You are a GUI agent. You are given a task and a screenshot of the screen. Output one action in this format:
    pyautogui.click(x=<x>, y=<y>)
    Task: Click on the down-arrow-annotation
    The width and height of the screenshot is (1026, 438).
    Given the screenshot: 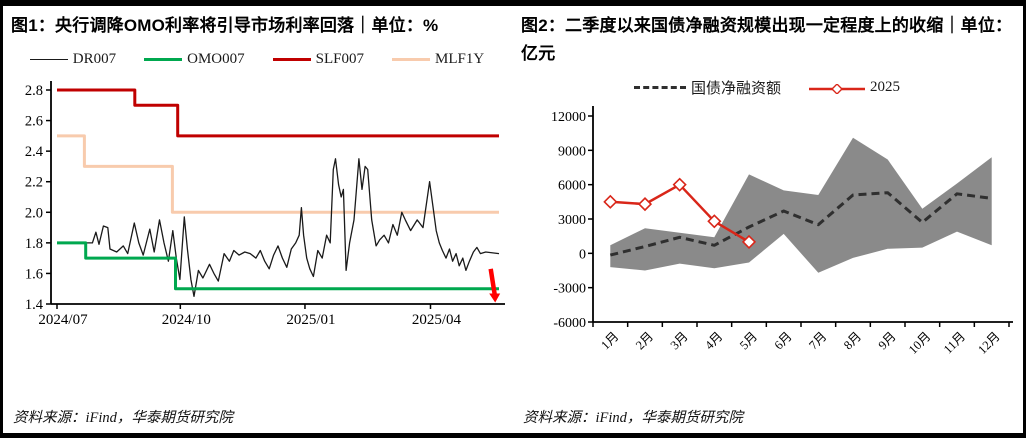 What is the action you would take?
    pyautogui.click(x=494, y=285)
    